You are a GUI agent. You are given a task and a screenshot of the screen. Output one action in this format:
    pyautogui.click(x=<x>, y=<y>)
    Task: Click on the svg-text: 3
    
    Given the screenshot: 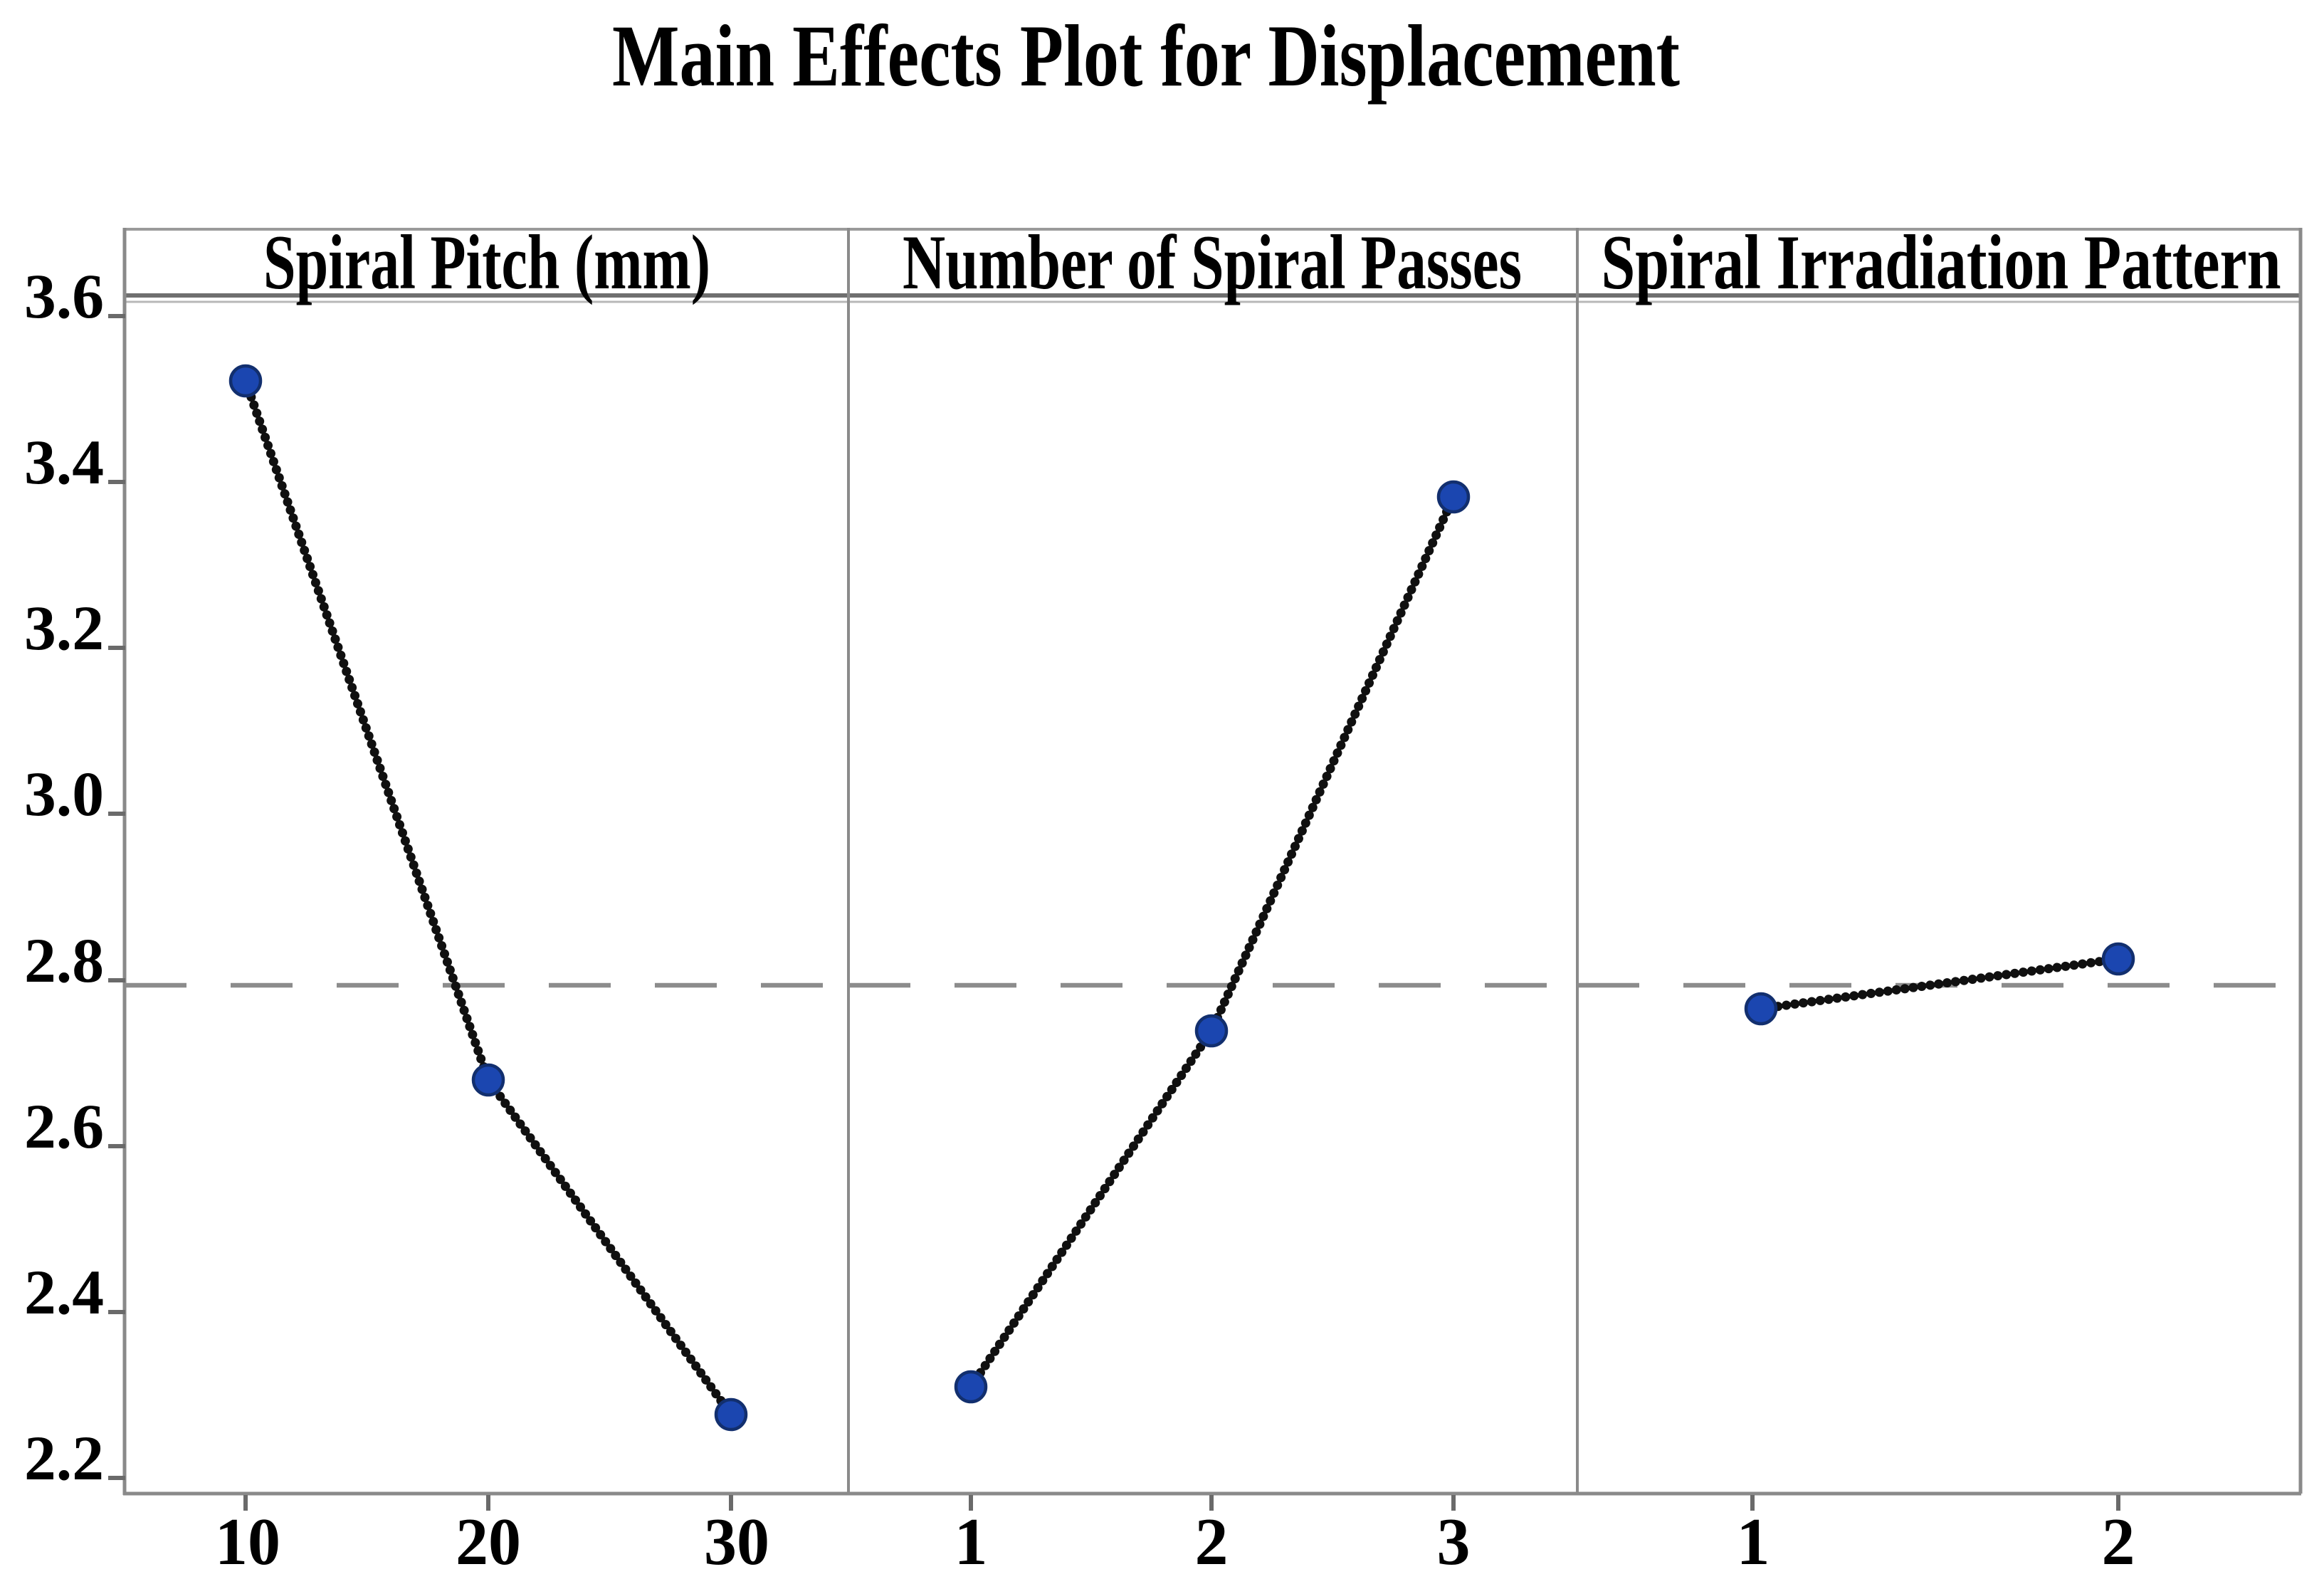 What is the action you would take?
    pyautogui.click(x=1454, y=1542)
    